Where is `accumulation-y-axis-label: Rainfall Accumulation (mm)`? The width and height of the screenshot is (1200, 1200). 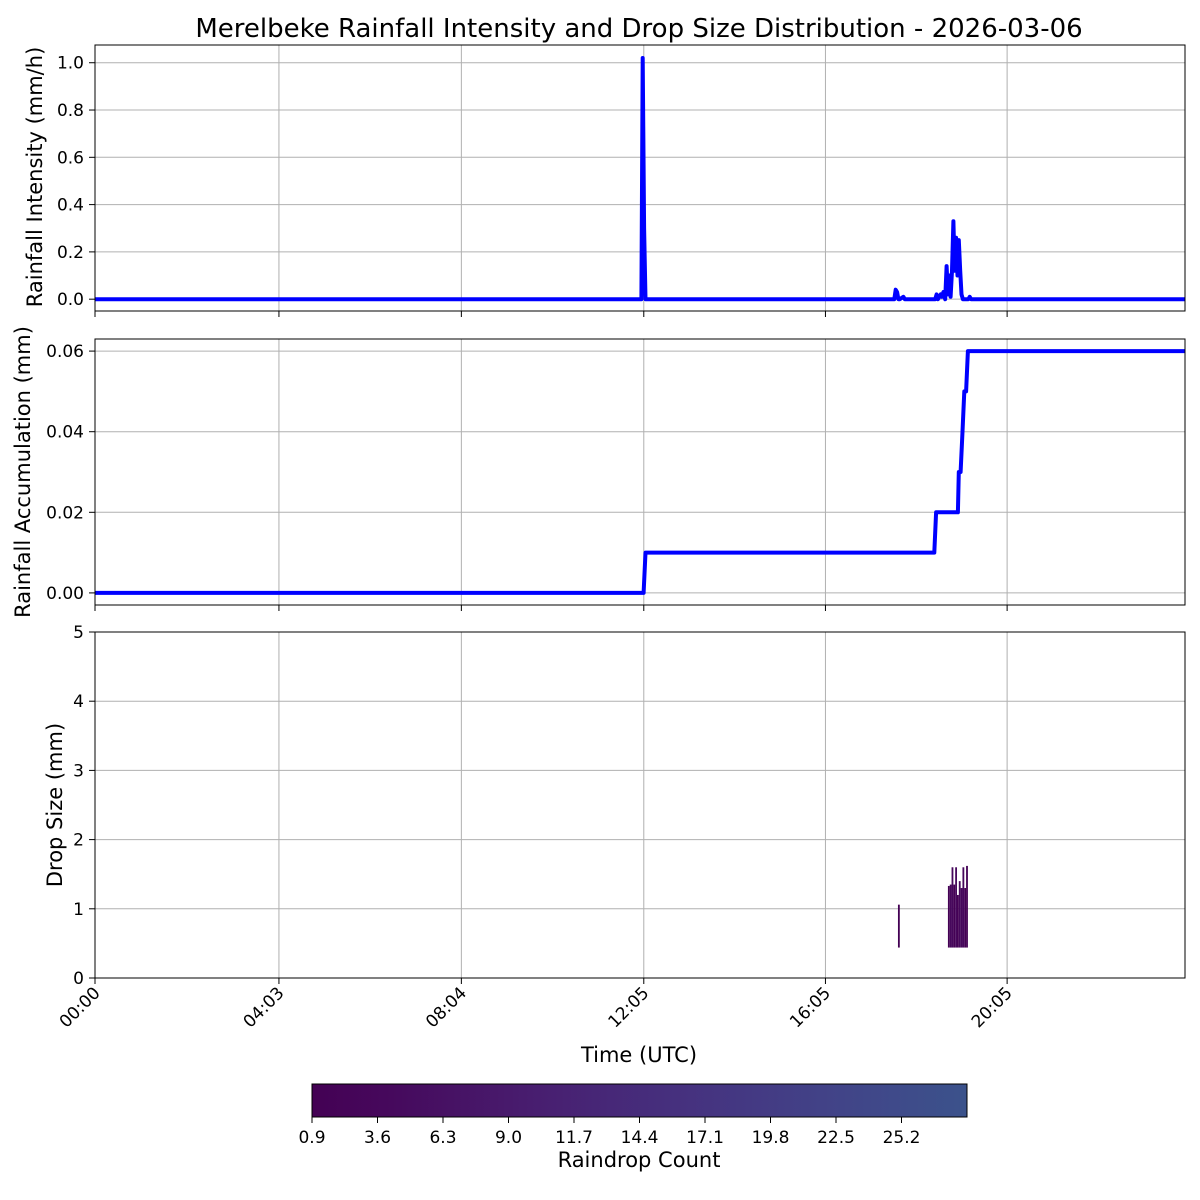 accumulation-y-axis-label: Rainfall Accumulation (mm) is located at coordinates (23, 472).